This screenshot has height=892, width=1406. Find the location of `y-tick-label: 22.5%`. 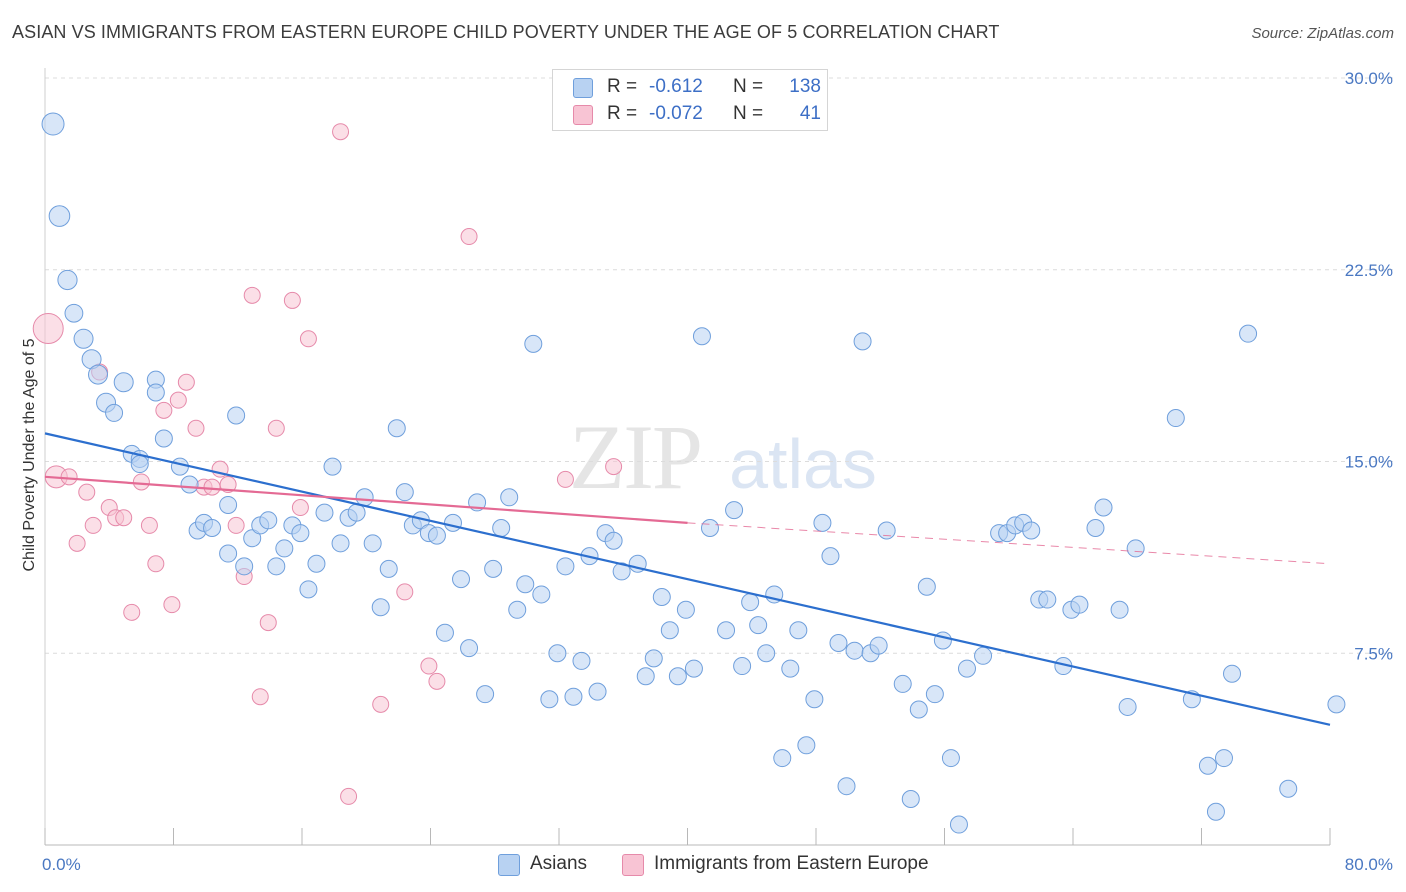

y-tick-label: 22.5% is located at coordinates (1369, 270).